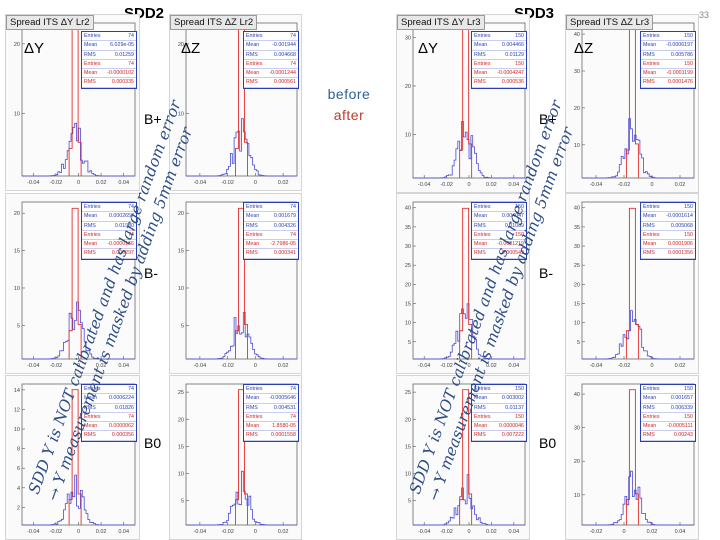  What do you see at coordinates (512, 435) in the screenshot?
I see `stats-value: 0.007222` at bounding box center [512, 435].